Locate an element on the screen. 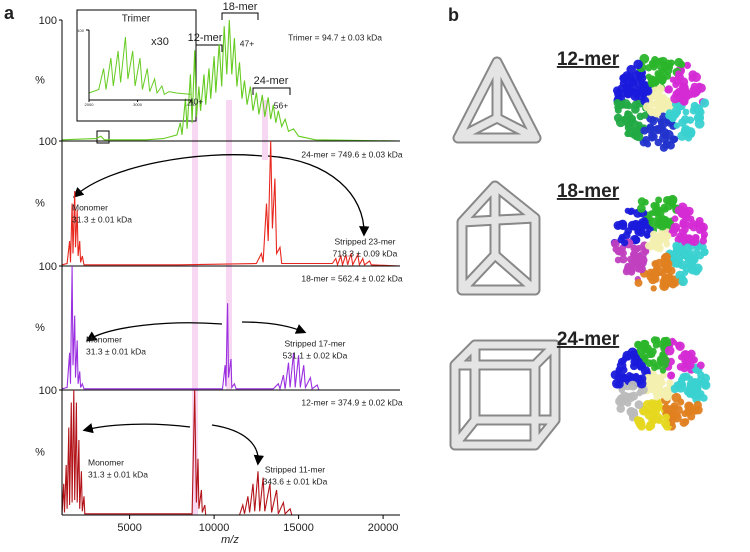  annotation: 18-mer is located at coordinates (240, 7).